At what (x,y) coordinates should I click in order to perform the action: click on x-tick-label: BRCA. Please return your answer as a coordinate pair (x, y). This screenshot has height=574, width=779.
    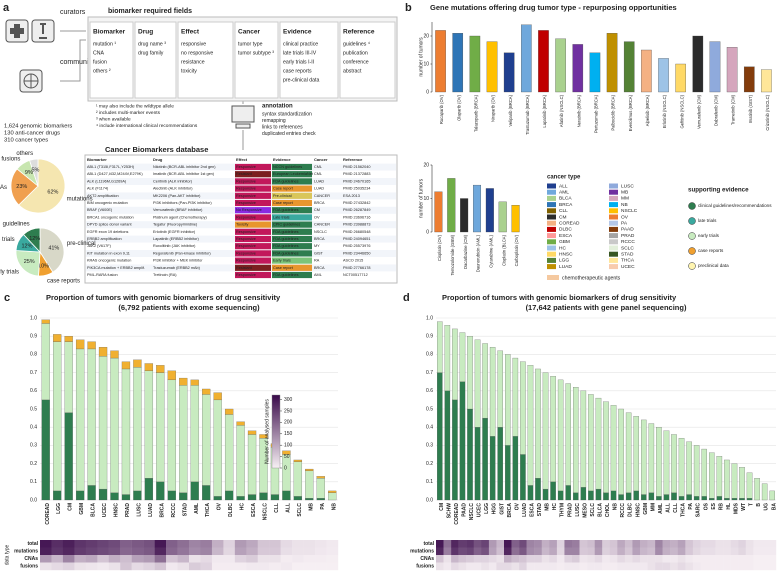
    Looking at the image, I should click on (162, 510).